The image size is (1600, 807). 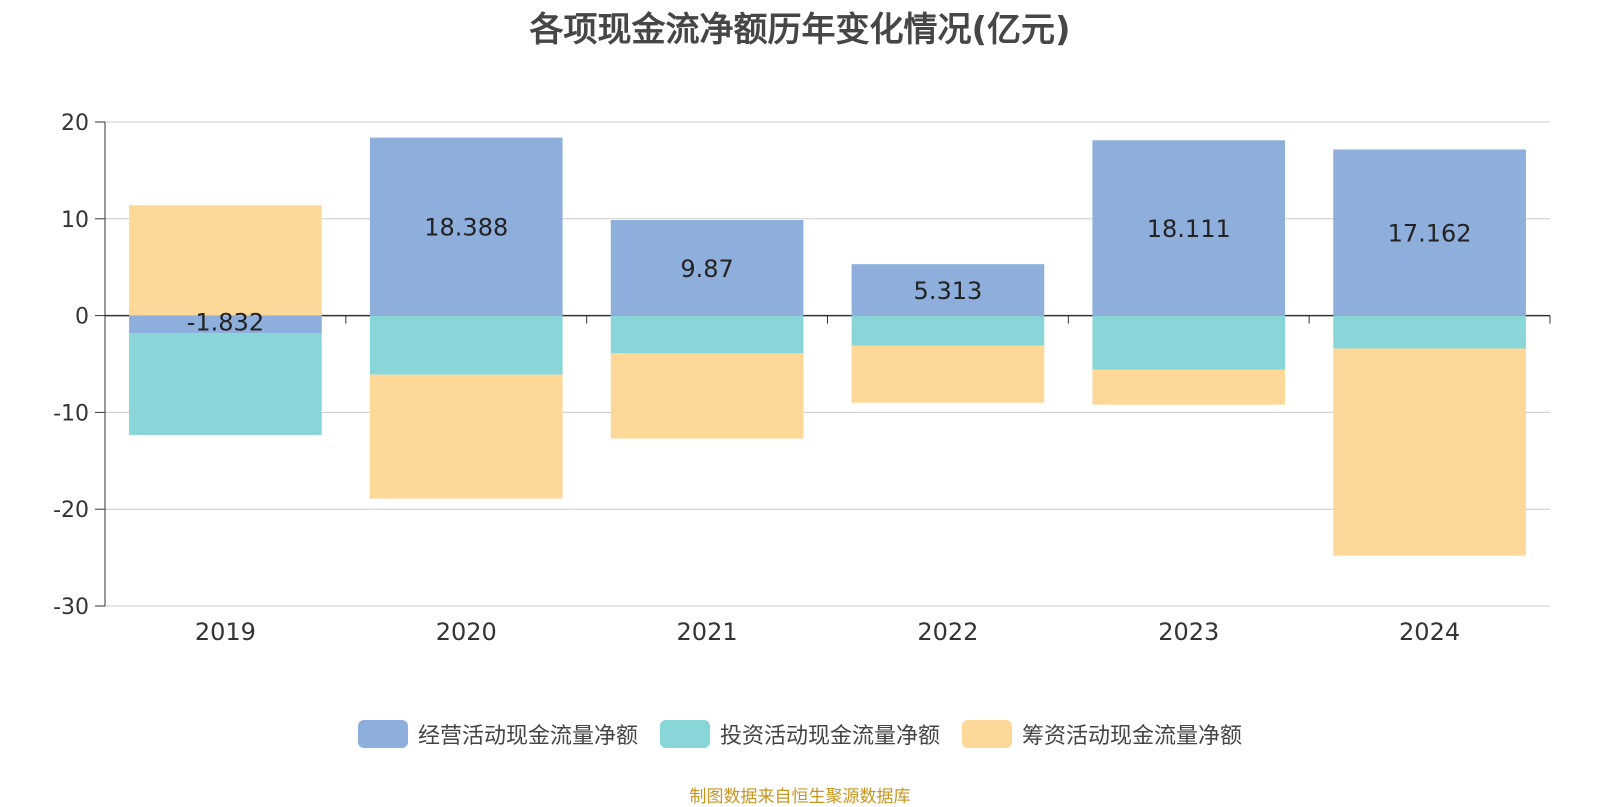 What do you see at coordinates (800, 30) in the screenshot?
I see `chart-title: 各项现金流净额历年变化情况(亿元)` at bounding box center [800, 30].